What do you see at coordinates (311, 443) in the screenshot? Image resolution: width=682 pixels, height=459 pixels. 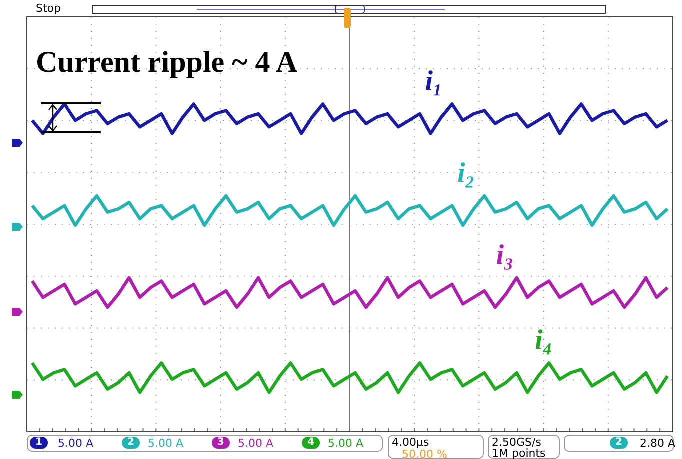 I see `text: 4` at bounding box center [311, 443].